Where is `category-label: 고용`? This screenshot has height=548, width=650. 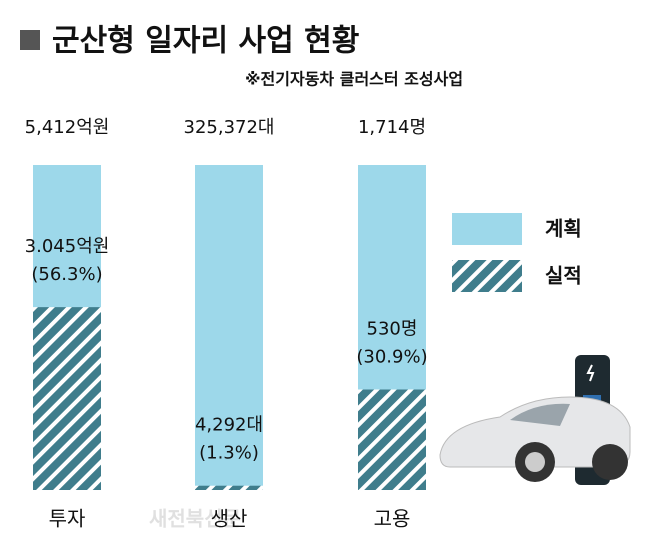 category-label: 고용 is located at coordinates (392, 519).